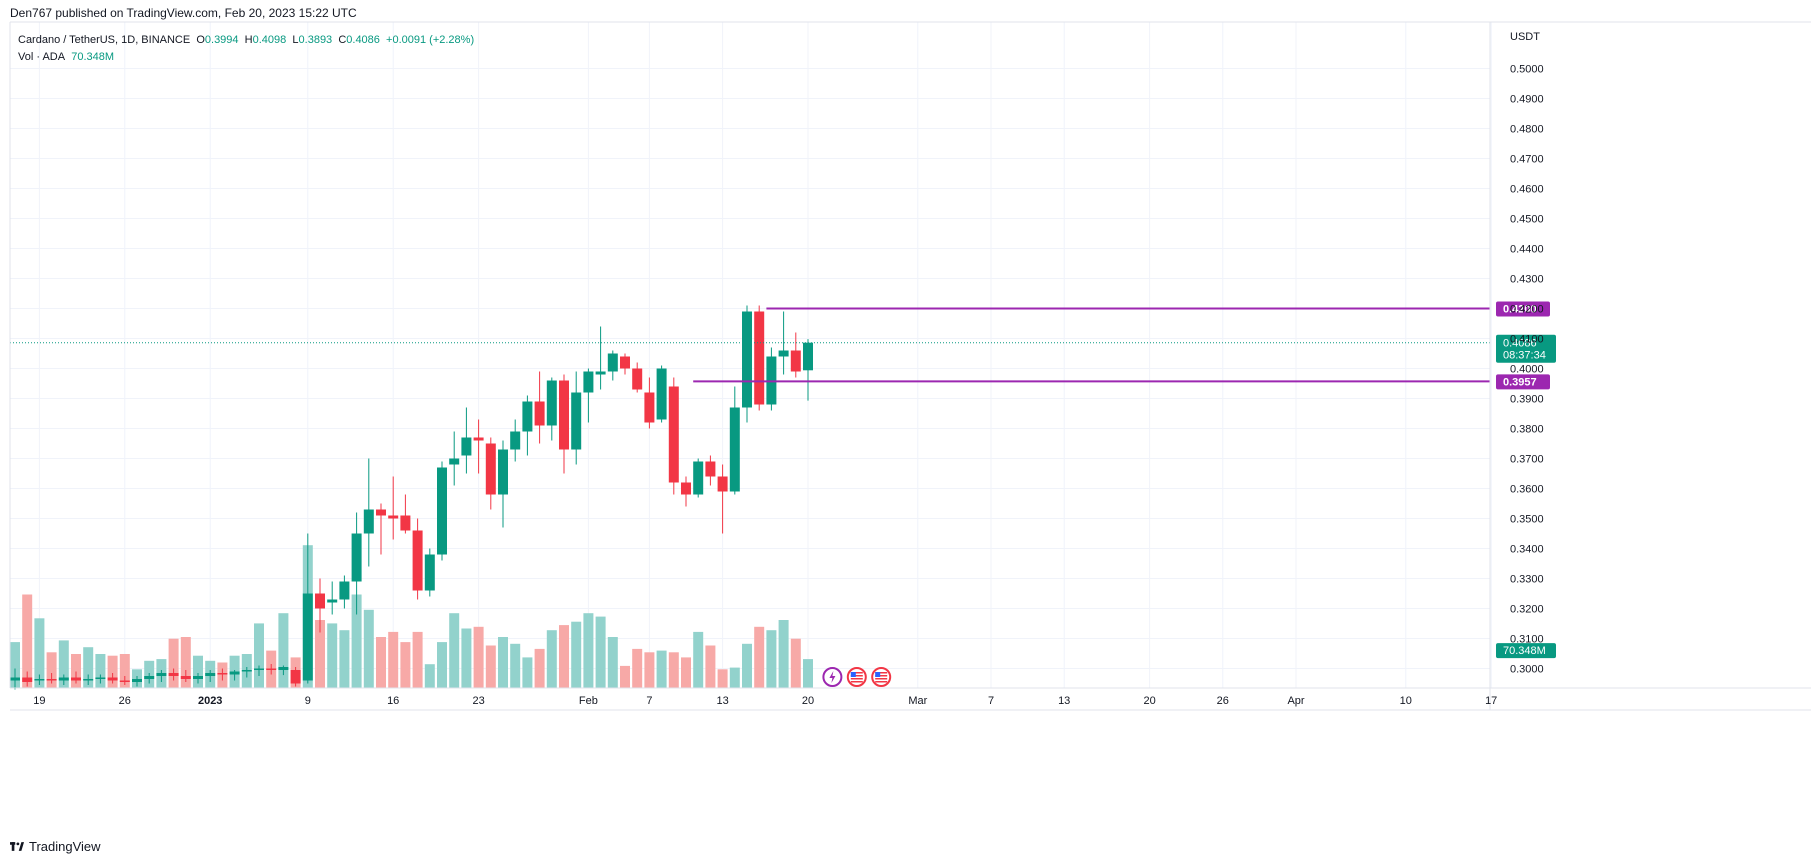 This screenshot has width=1811, height=858. I want to click on volume-label: Vol · ADA, so click(42, 57).